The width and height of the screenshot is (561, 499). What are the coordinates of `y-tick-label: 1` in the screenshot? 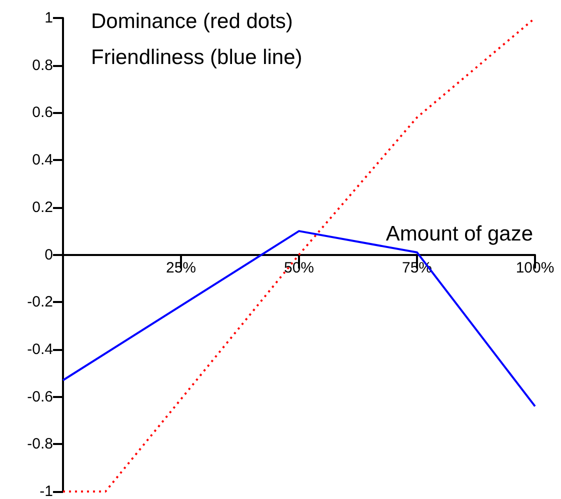 It's located at (48, 18).